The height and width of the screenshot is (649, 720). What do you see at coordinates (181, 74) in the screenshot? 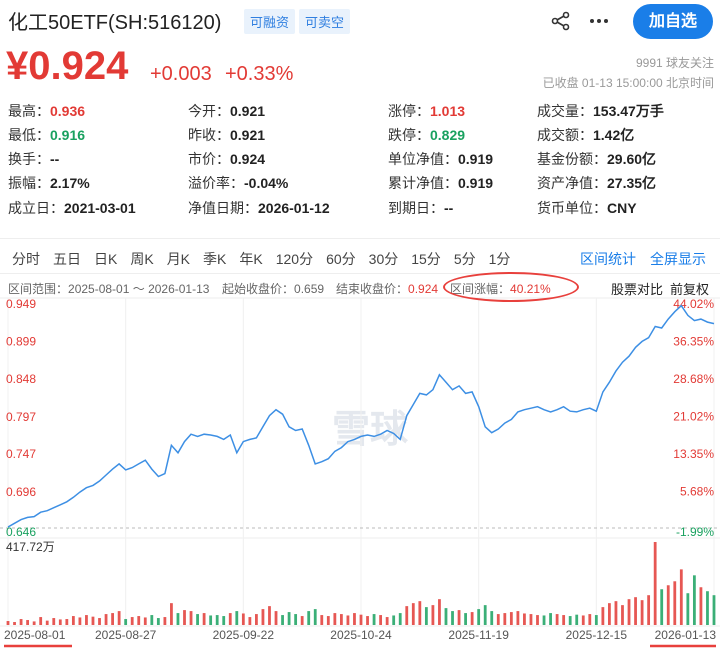
I see `change: +0.003` at bounding box center [181, 74].